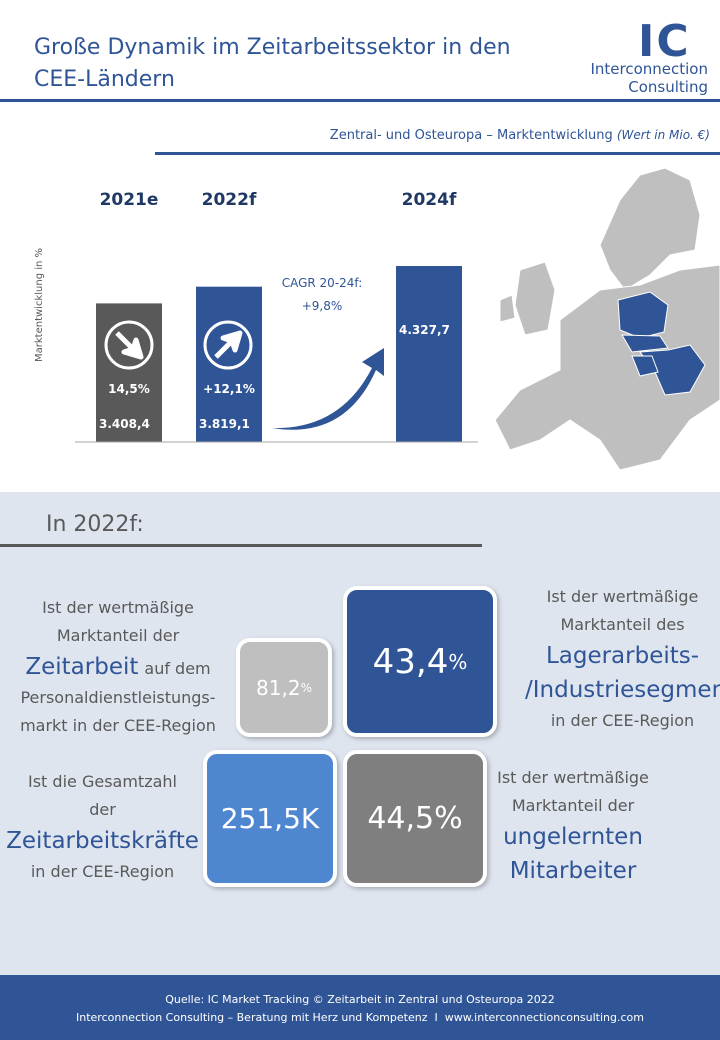  I want to click on stat-line: Ist die Gesamtzahl, so click(102, 782).